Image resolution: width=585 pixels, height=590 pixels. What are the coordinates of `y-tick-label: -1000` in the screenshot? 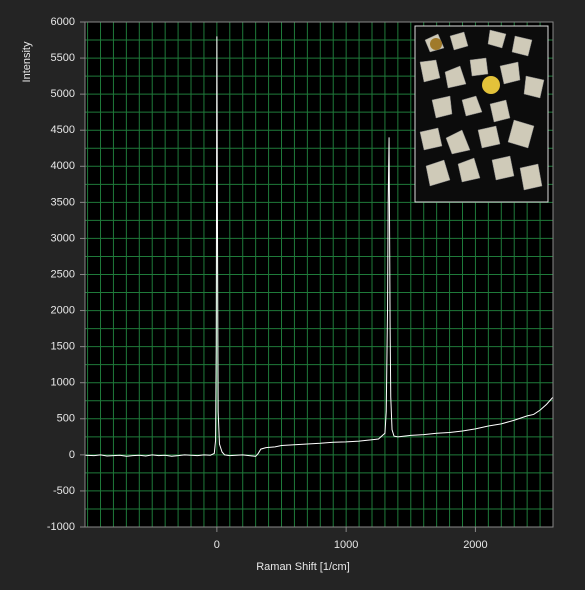 It's located at (61, 527).